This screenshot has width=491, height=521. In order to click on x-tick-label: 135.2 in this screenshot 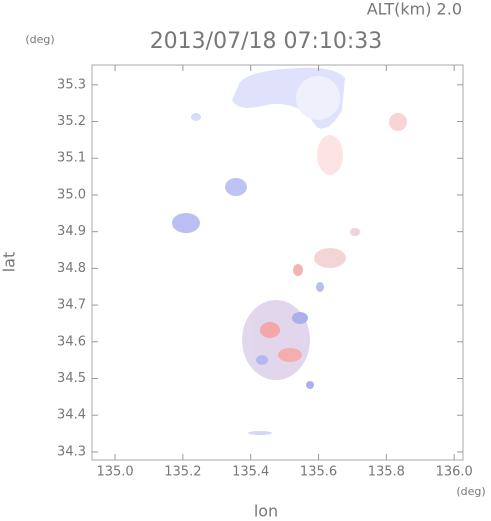, I will do `click(182, 472)`.